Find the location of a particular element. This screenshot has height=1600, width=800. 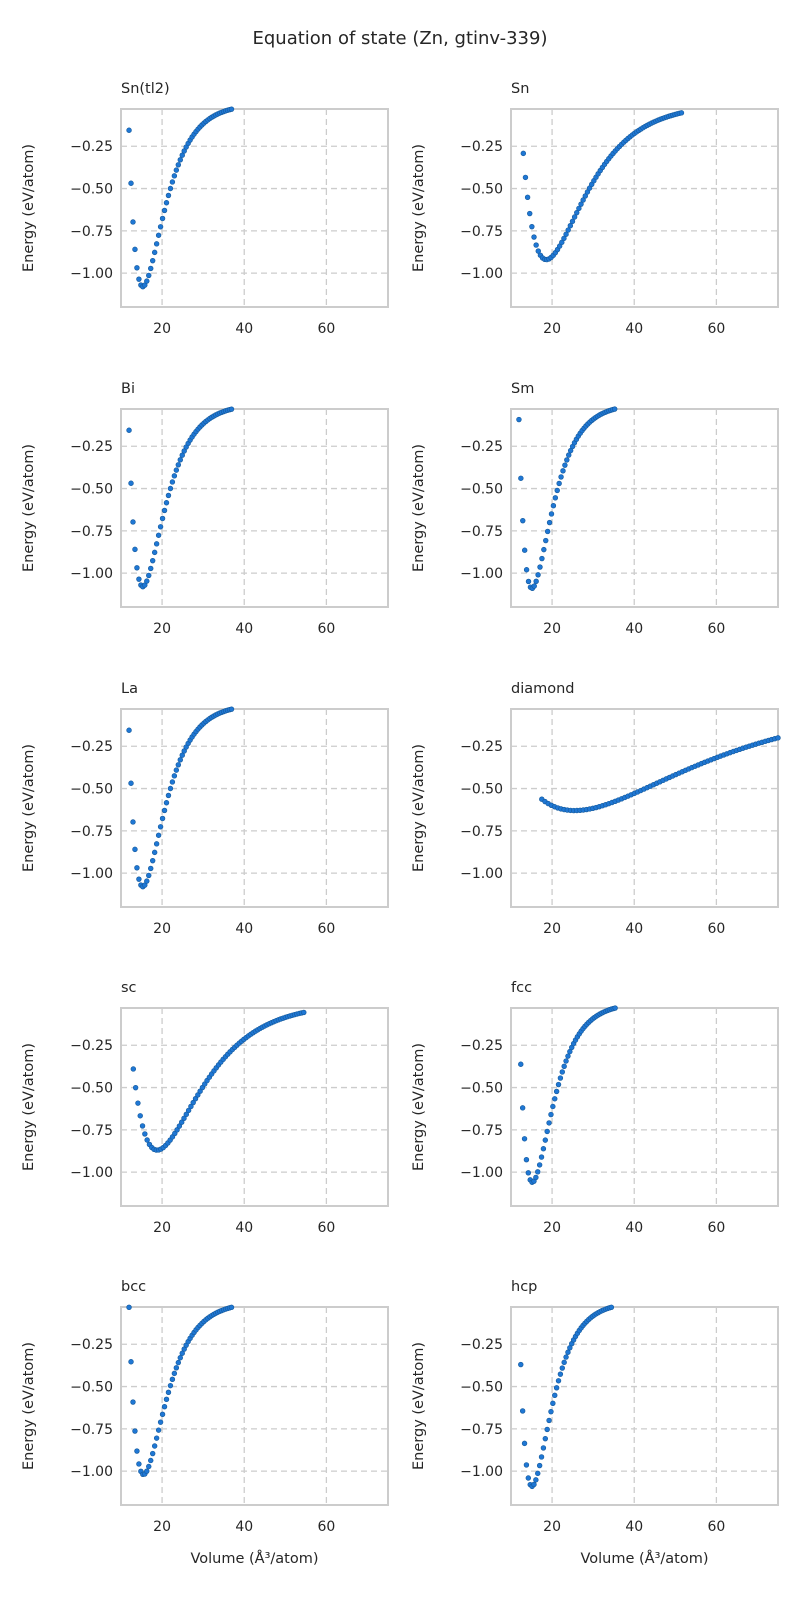

panel-bcc-xtick-label: 20 is located at coordinates (162, 1527).